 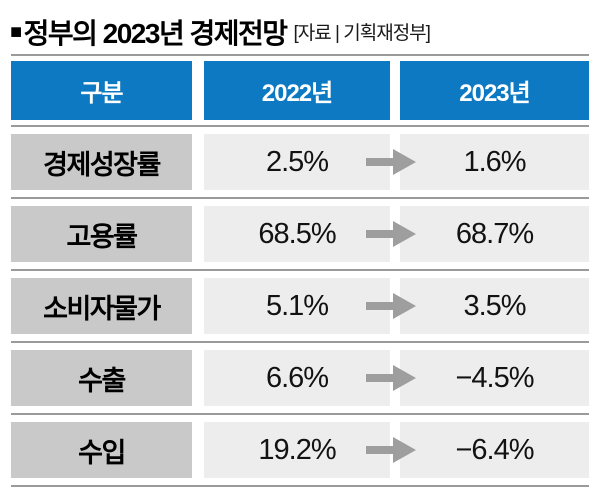 I want to click on row-label: 소비자물가, so click(x=101, y=306).